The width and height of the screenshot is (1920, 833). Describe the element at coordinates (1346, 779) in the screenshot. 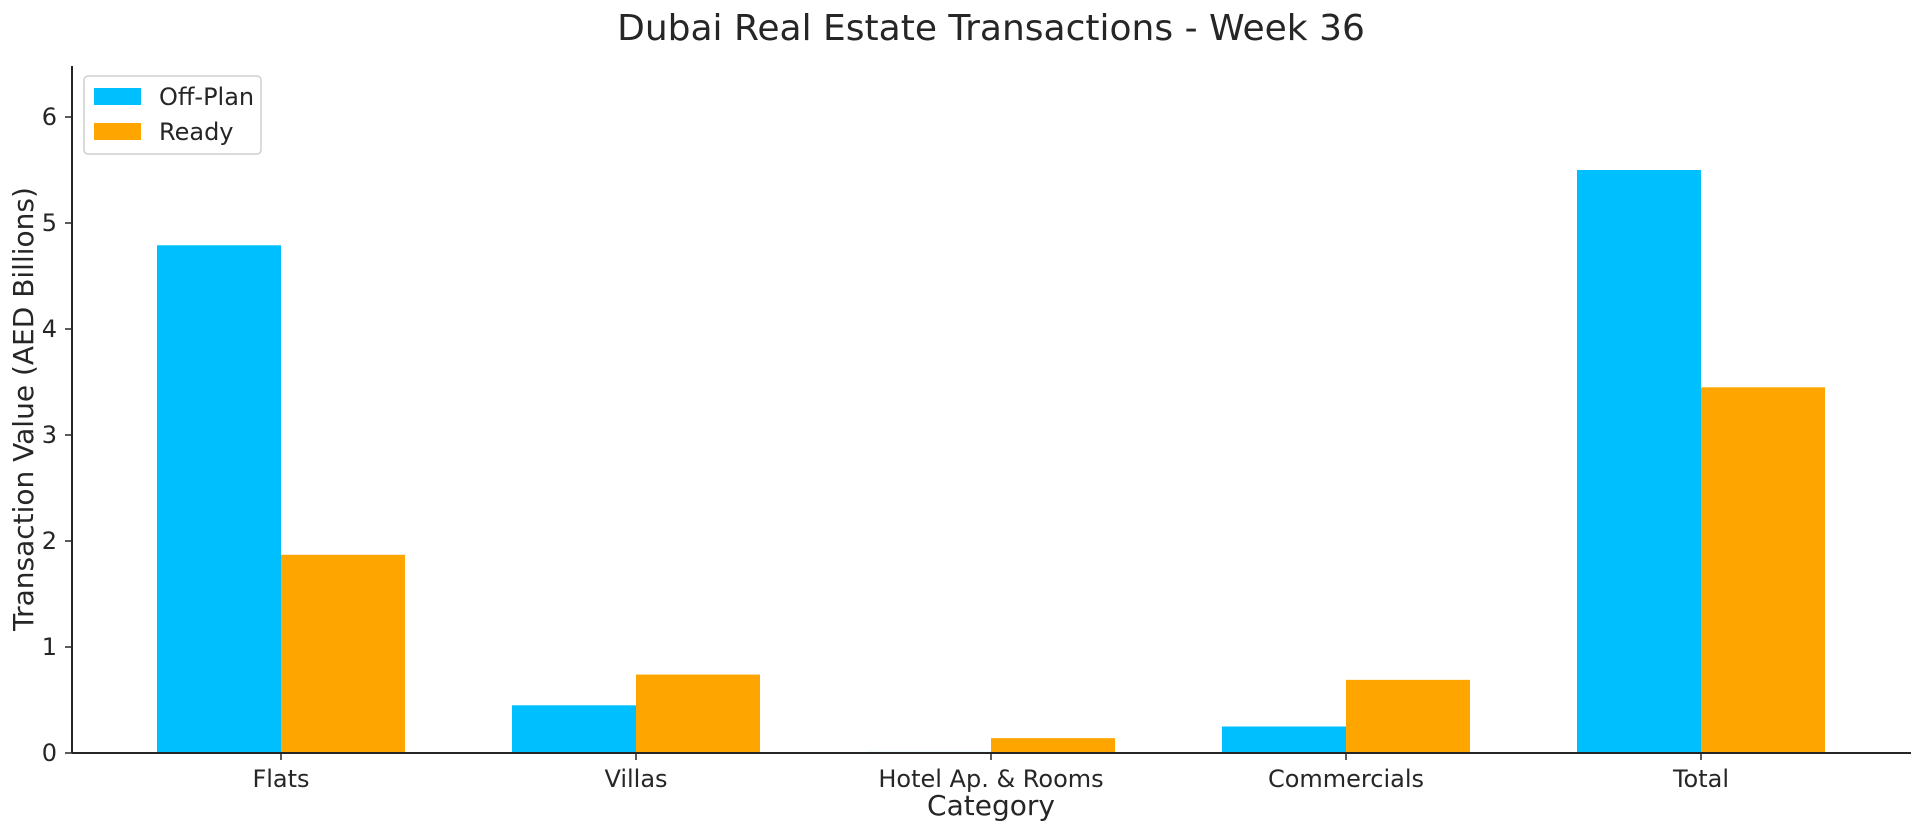

I see `x-tick-label: Commercials` at that location.